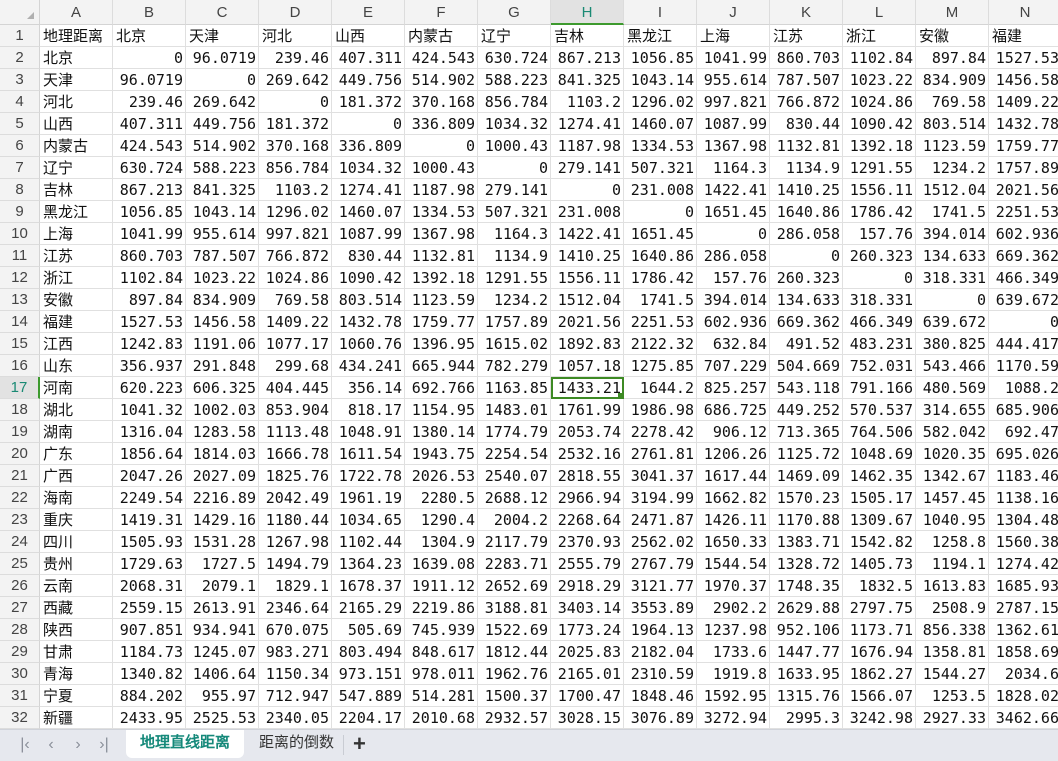  I want to click on cell-F21: 2026.53, so click(441, 476).